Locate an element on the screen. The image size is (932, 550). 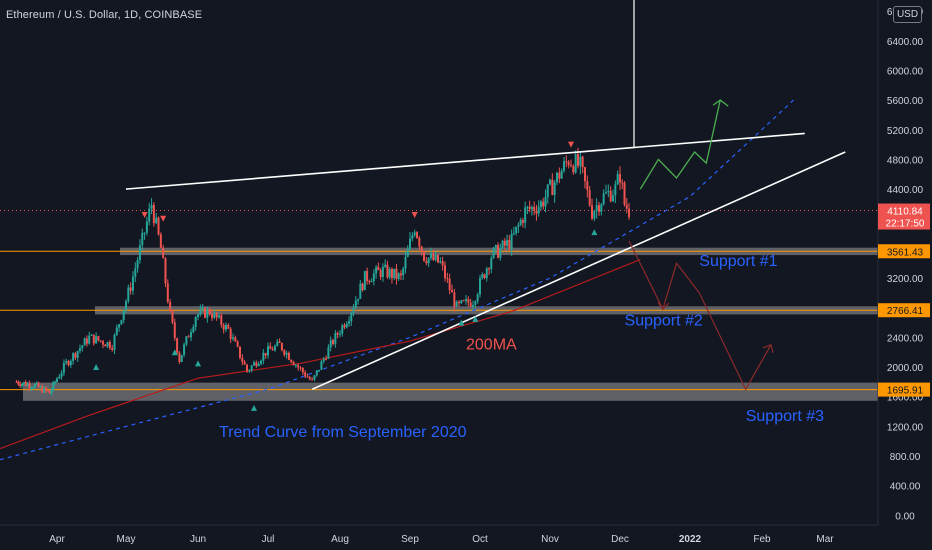
x-tick-label: Mar is located at coordinates (825, 539).